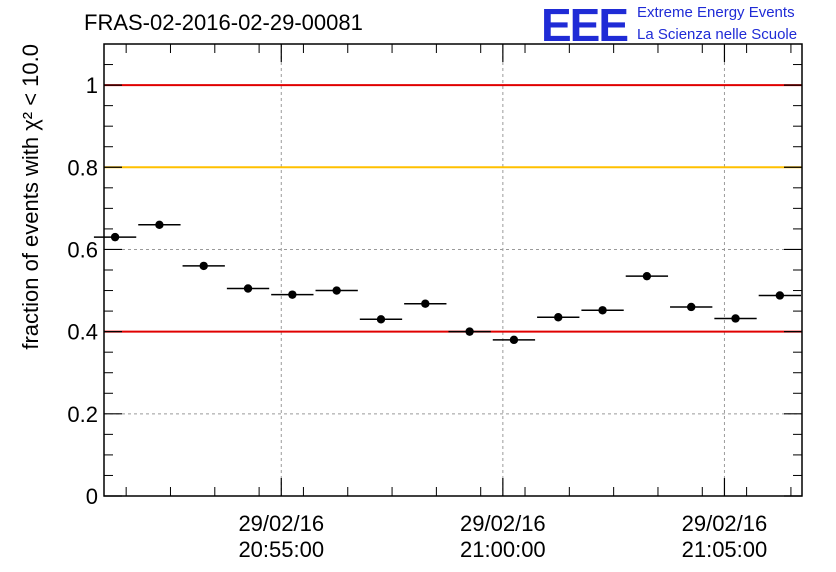 The width and height of the screenshot is (836, 572). I want to click on y-tick-label: 0.6, so click(82, 249).